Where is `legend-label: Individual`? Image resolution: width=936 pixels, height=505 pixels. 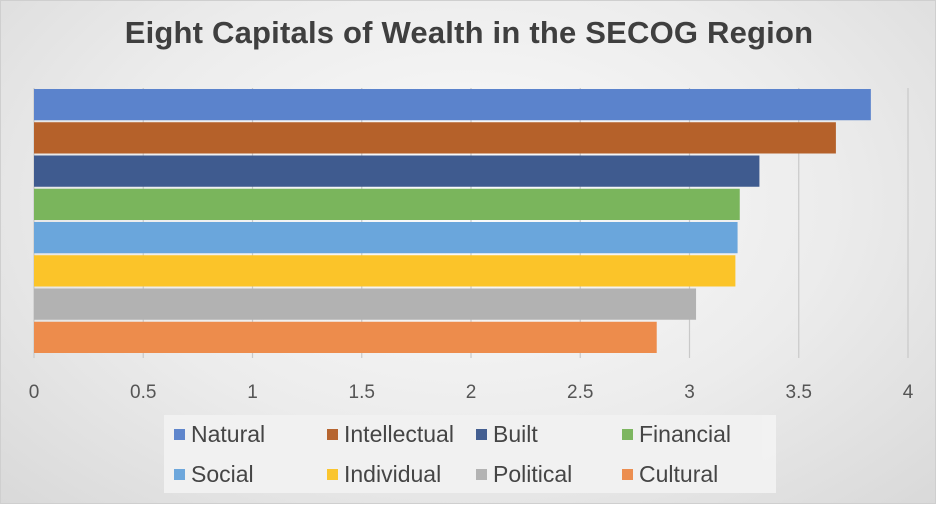
legend-label: Individual is located at coordinates (393, 474).